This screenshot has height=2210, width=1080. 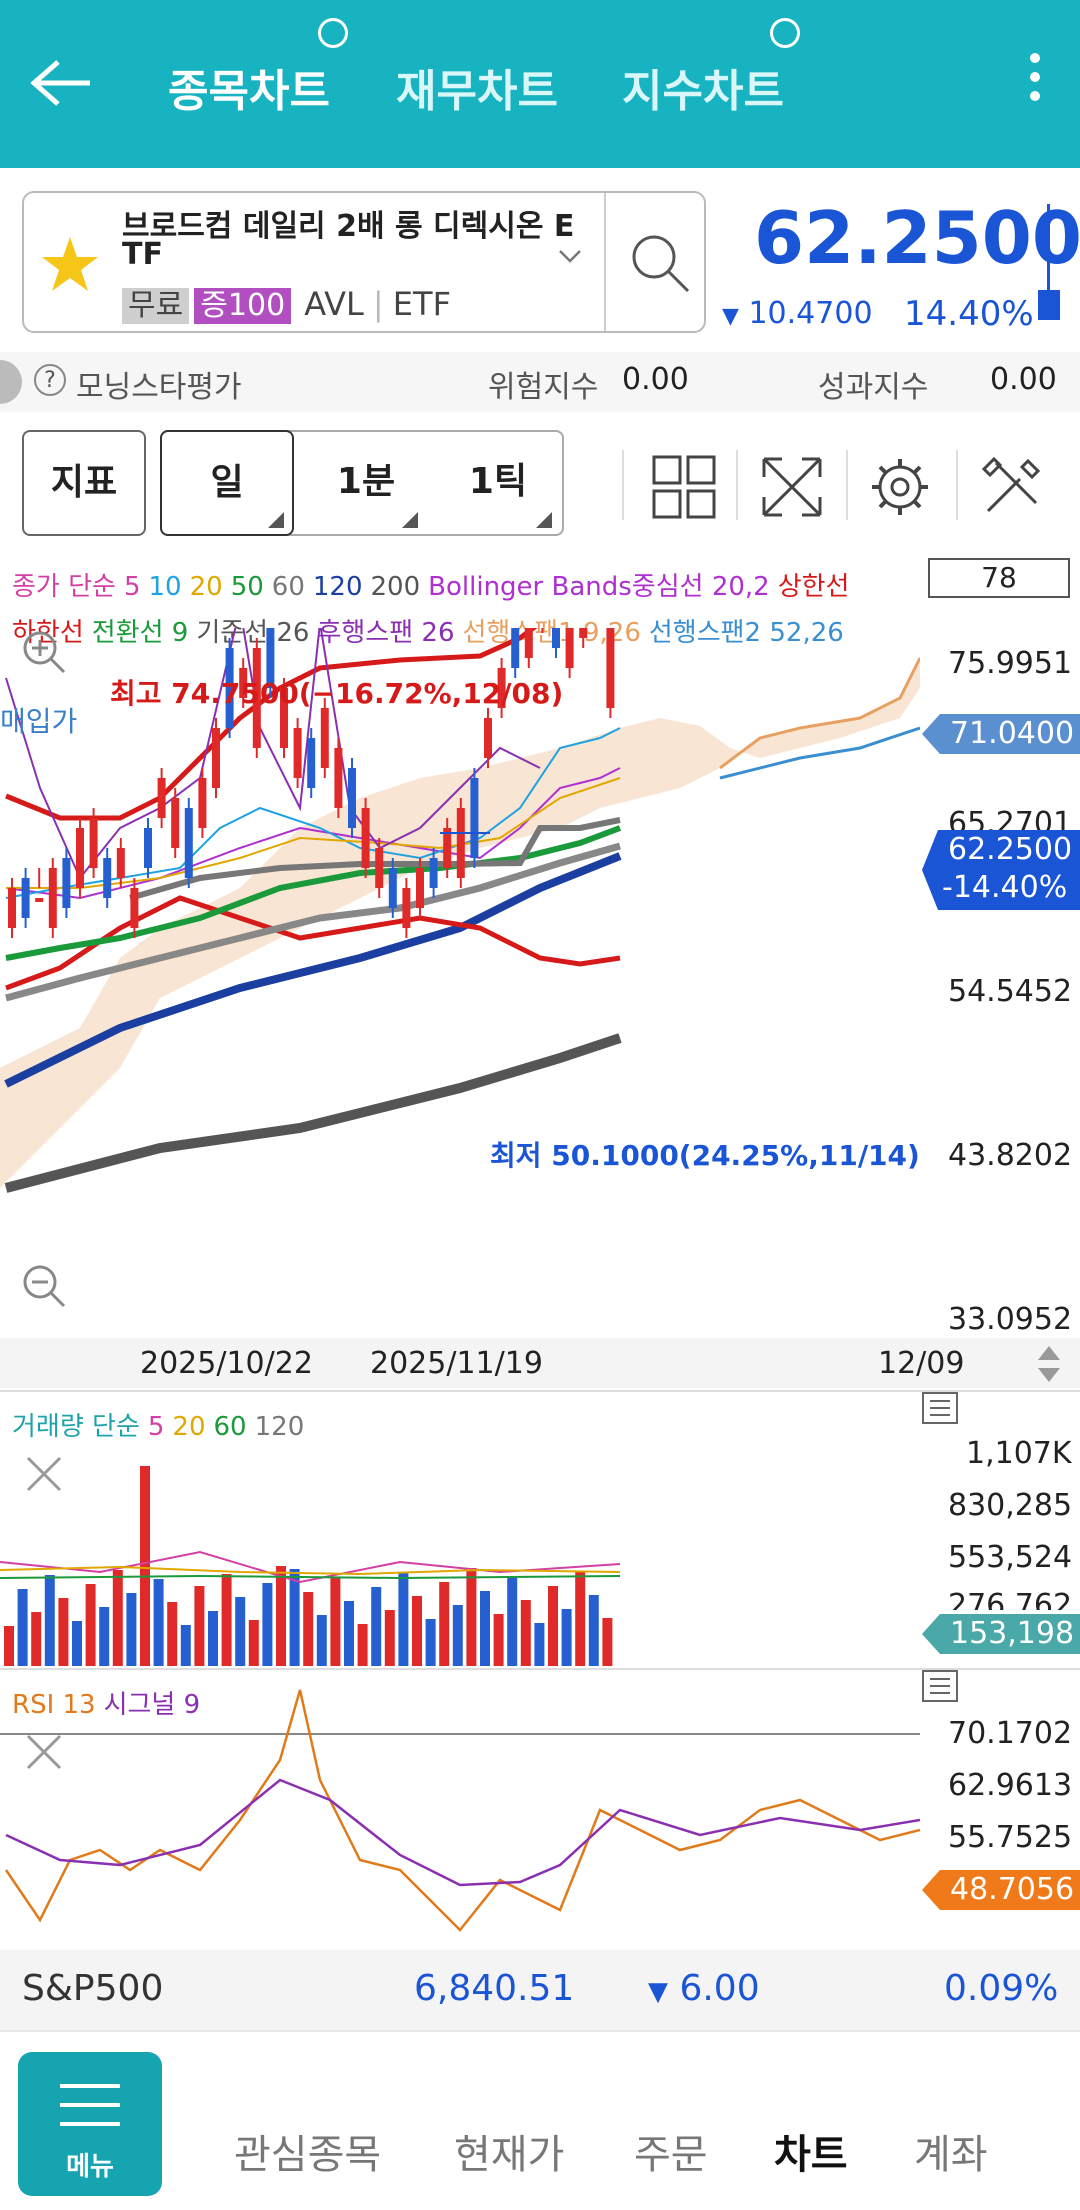 What do you see at coordinates (249, 91) in the screenshot?
I see `tab-stock-chart: 종목차트` at bounding box center [249, 91].